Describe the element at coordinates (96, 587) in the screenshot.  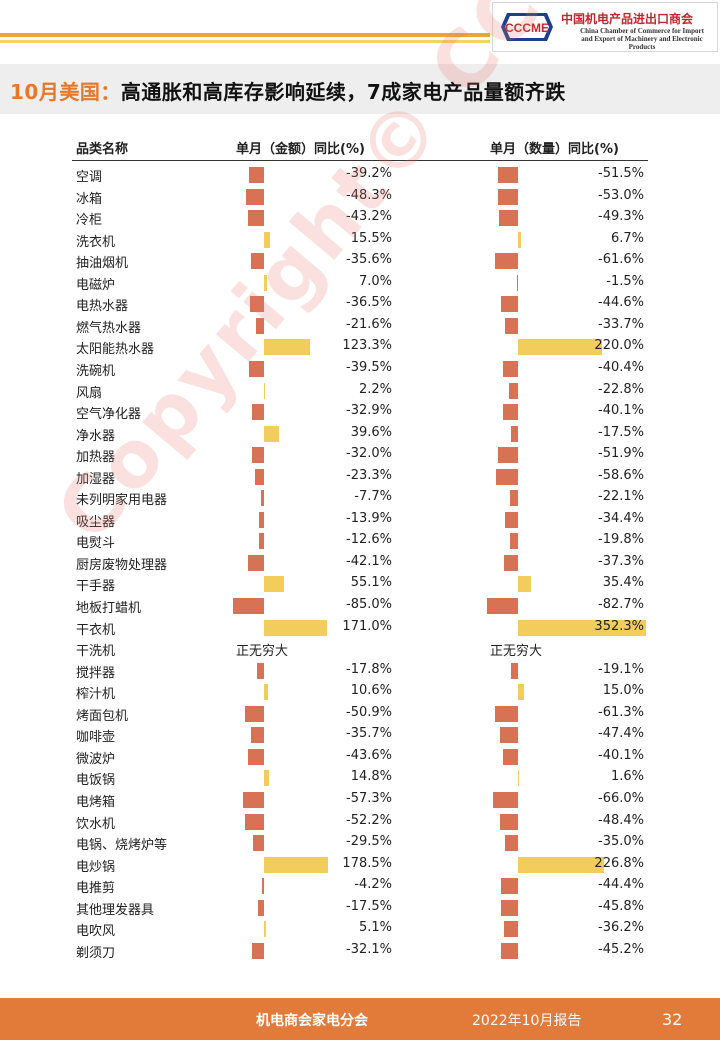
I see `category-name: 干手器` at that location.